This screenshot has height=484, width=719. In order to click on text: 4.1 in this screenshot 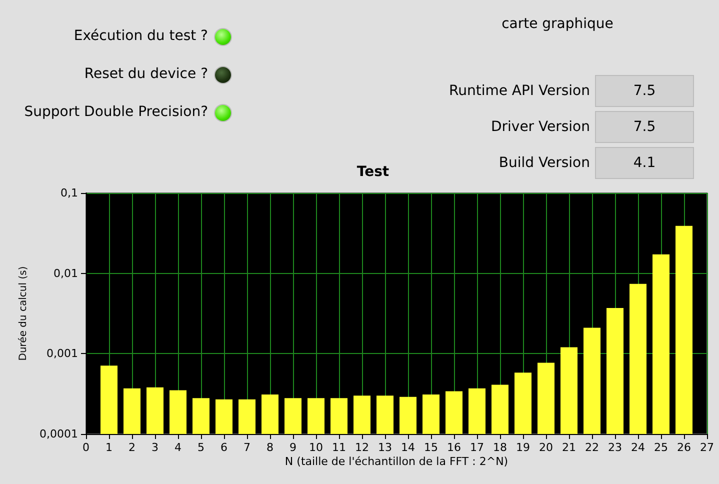, I will do `click(644, 163)`.